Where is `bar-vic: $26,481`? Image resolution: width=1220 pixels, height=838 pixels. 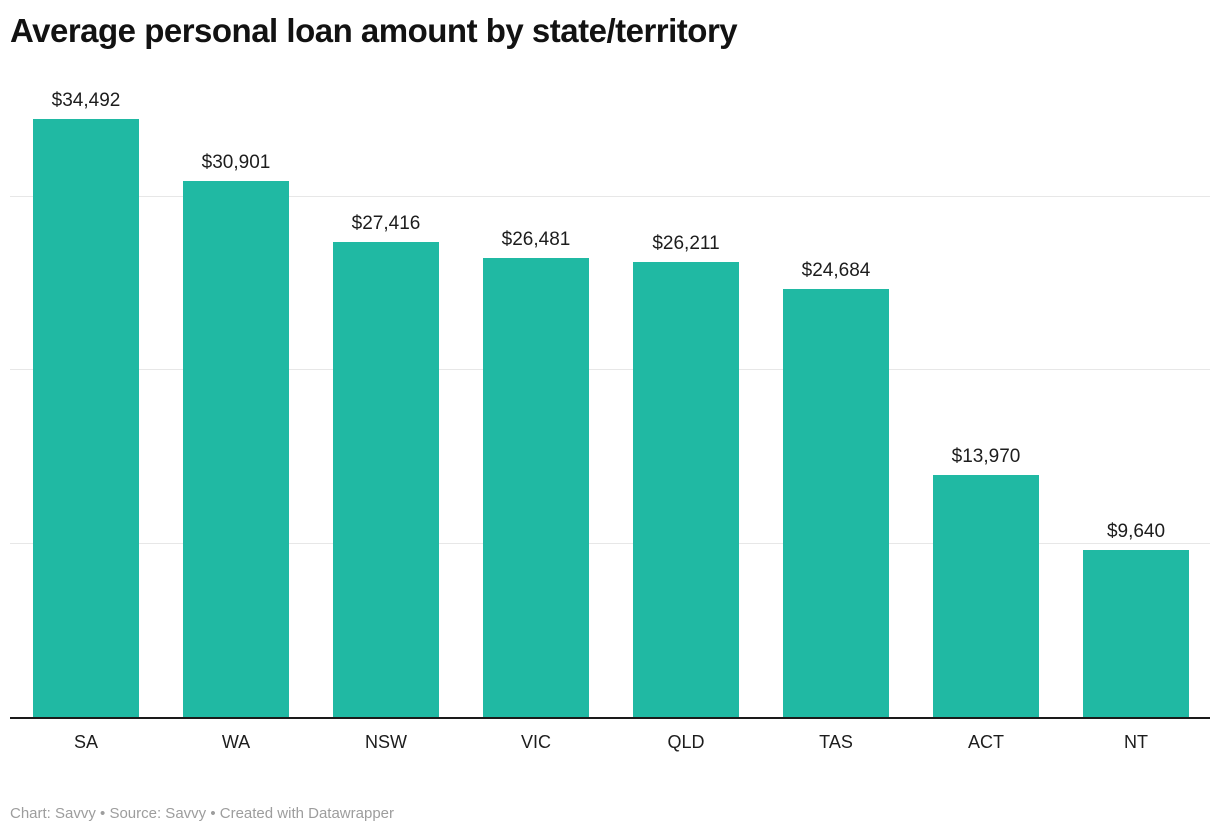
bar-vic: $26,481 is located at coordinates (536, 474).